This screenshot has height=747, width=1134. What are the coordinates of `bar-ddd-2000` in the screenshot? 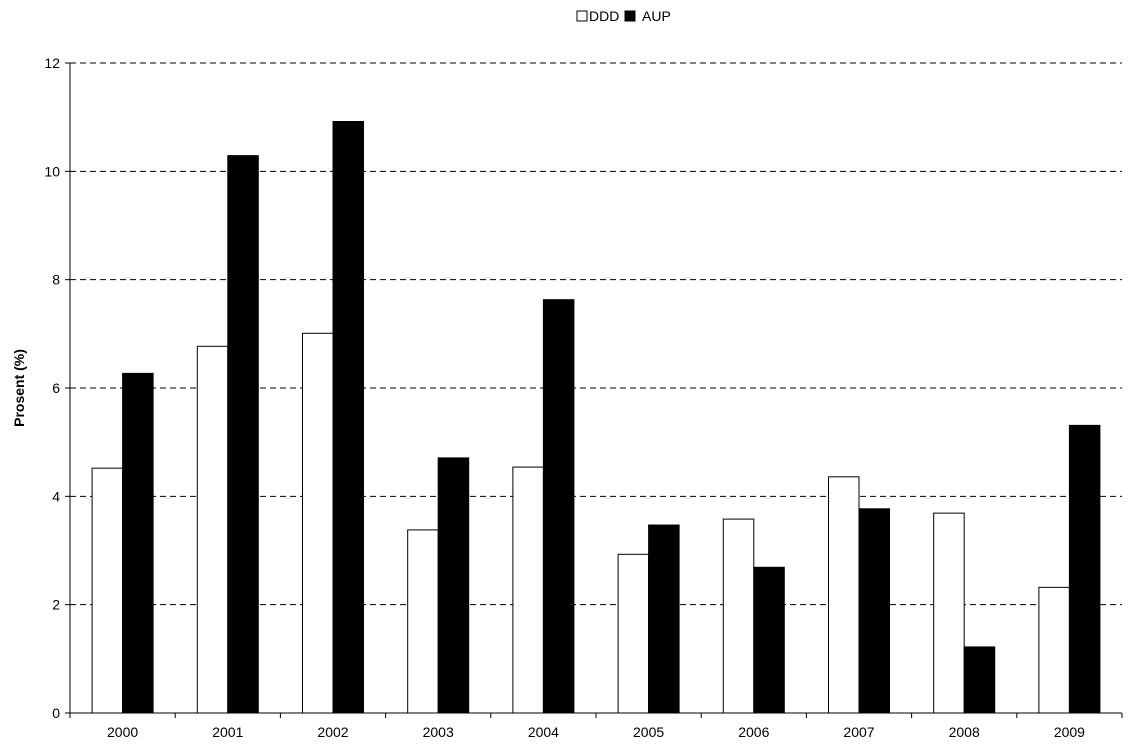 It's located at (107, 590).